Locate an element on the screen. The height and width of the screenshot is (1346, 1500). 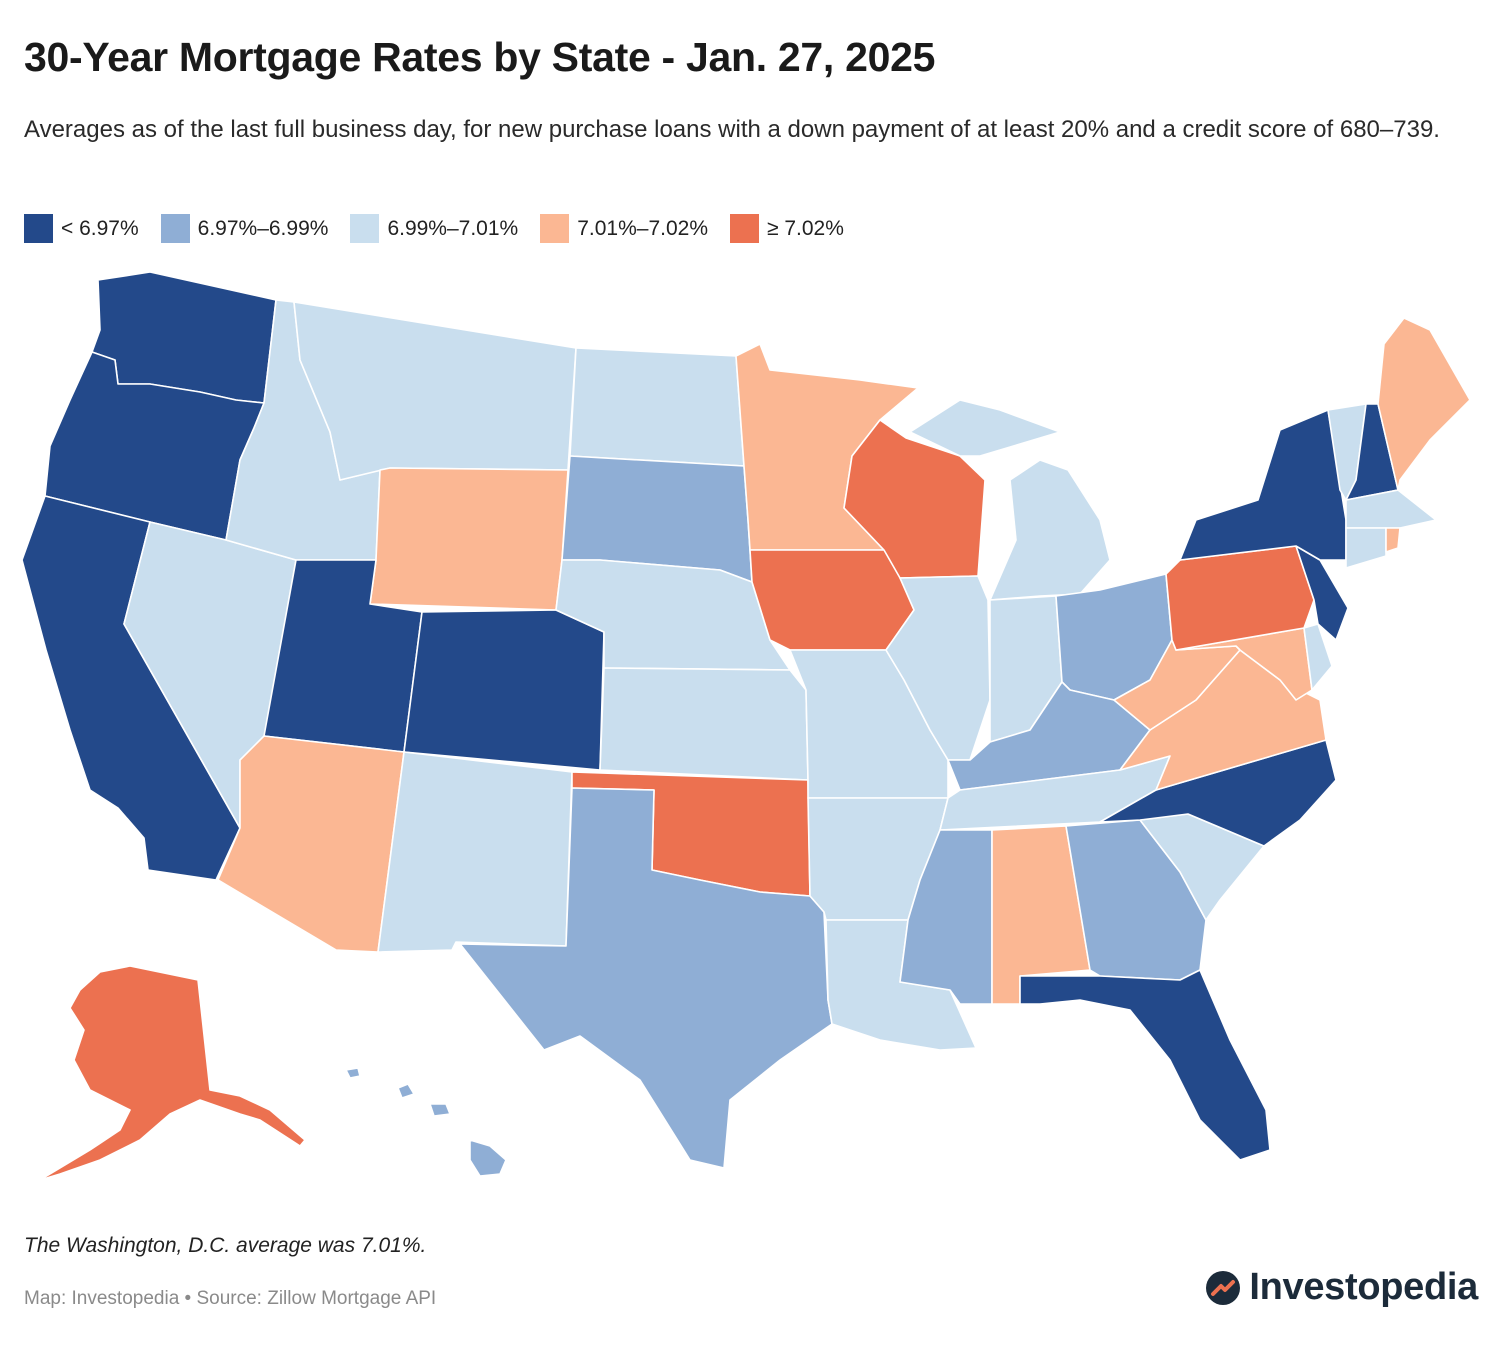
legend-item-bin-0: < 6.97% is located at coordinates (81, 228).